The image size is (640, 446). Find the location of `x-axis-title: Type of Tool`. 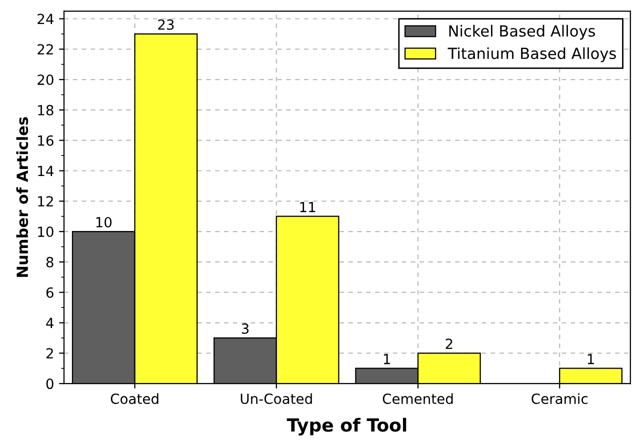

x-axis-title: Type of Tool is located at coordinates (346, 427).